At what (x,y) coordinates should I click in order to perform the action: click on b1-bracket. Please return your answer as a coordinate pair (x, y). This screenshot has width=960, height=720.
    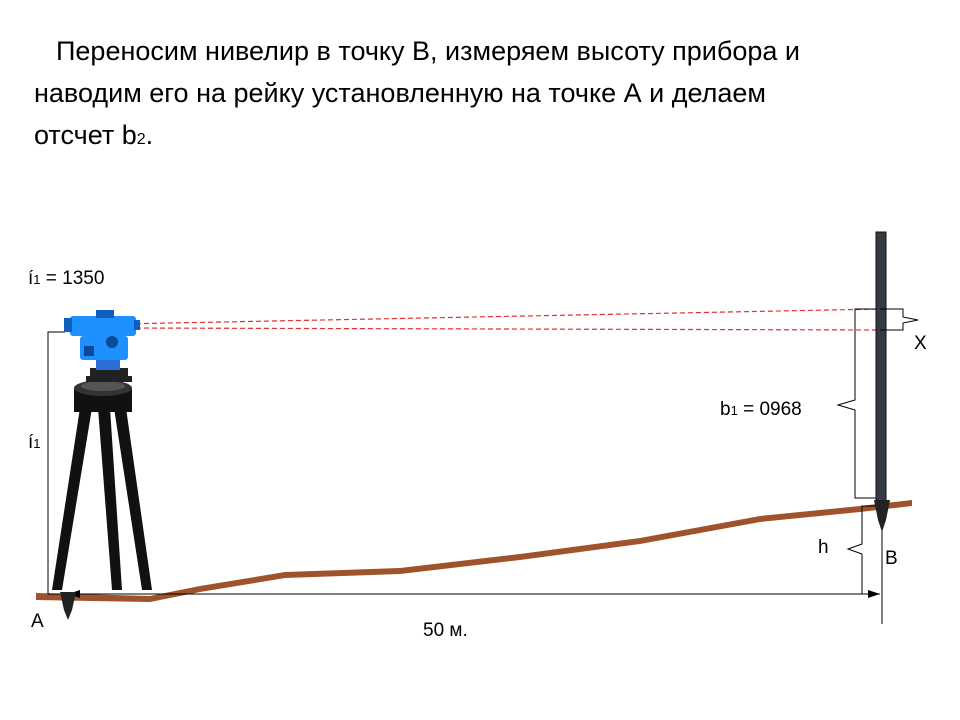
    Looking at the image, I should click on (856, 403).